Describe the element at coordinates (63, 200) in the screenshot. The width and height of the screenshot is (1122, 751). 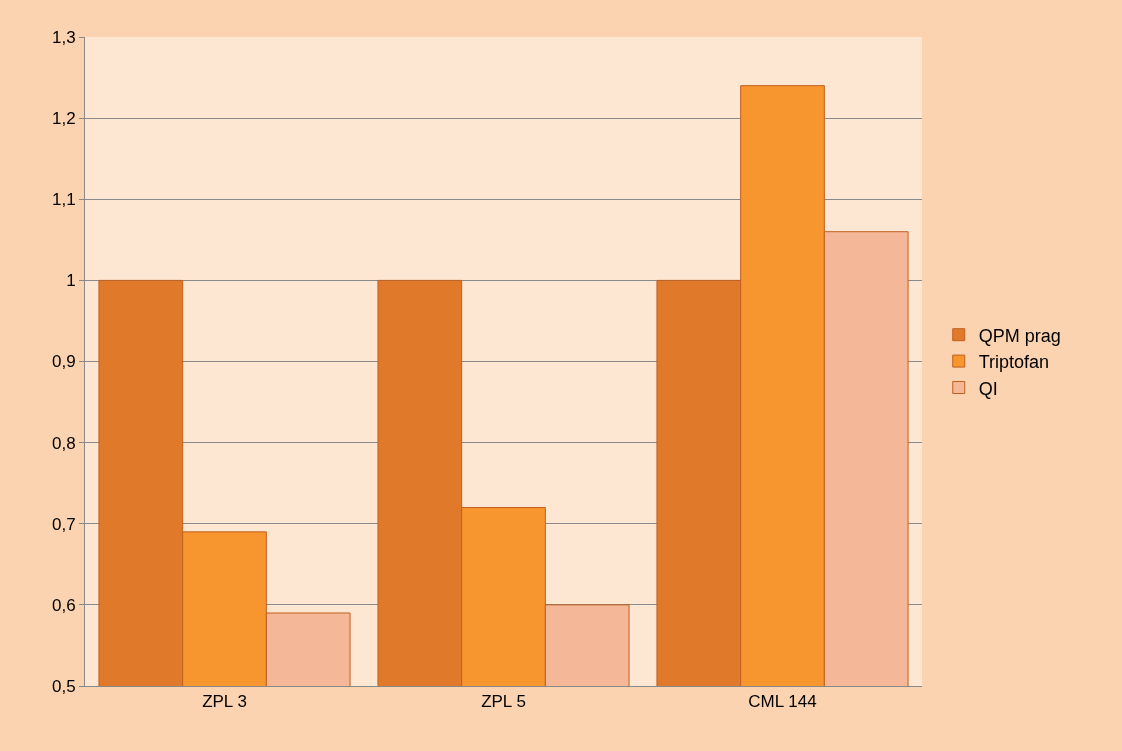
I see `y-tick-label: 1,1` at that location.